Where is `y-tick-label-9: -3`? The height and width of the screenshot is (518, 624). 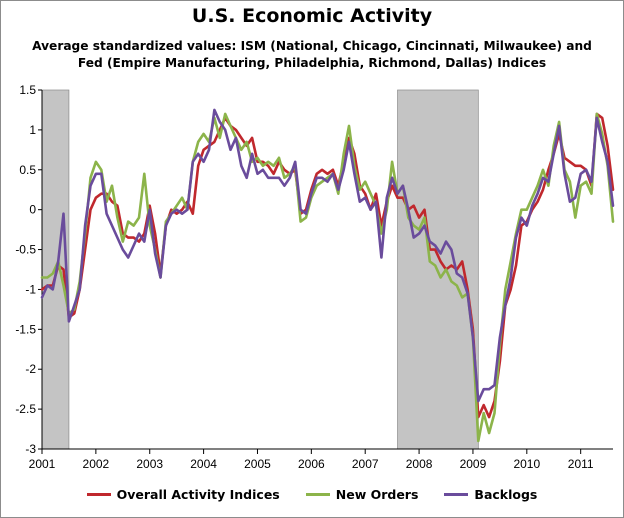
y-tick-label-9: -3 is located at coordinates (30, 449).